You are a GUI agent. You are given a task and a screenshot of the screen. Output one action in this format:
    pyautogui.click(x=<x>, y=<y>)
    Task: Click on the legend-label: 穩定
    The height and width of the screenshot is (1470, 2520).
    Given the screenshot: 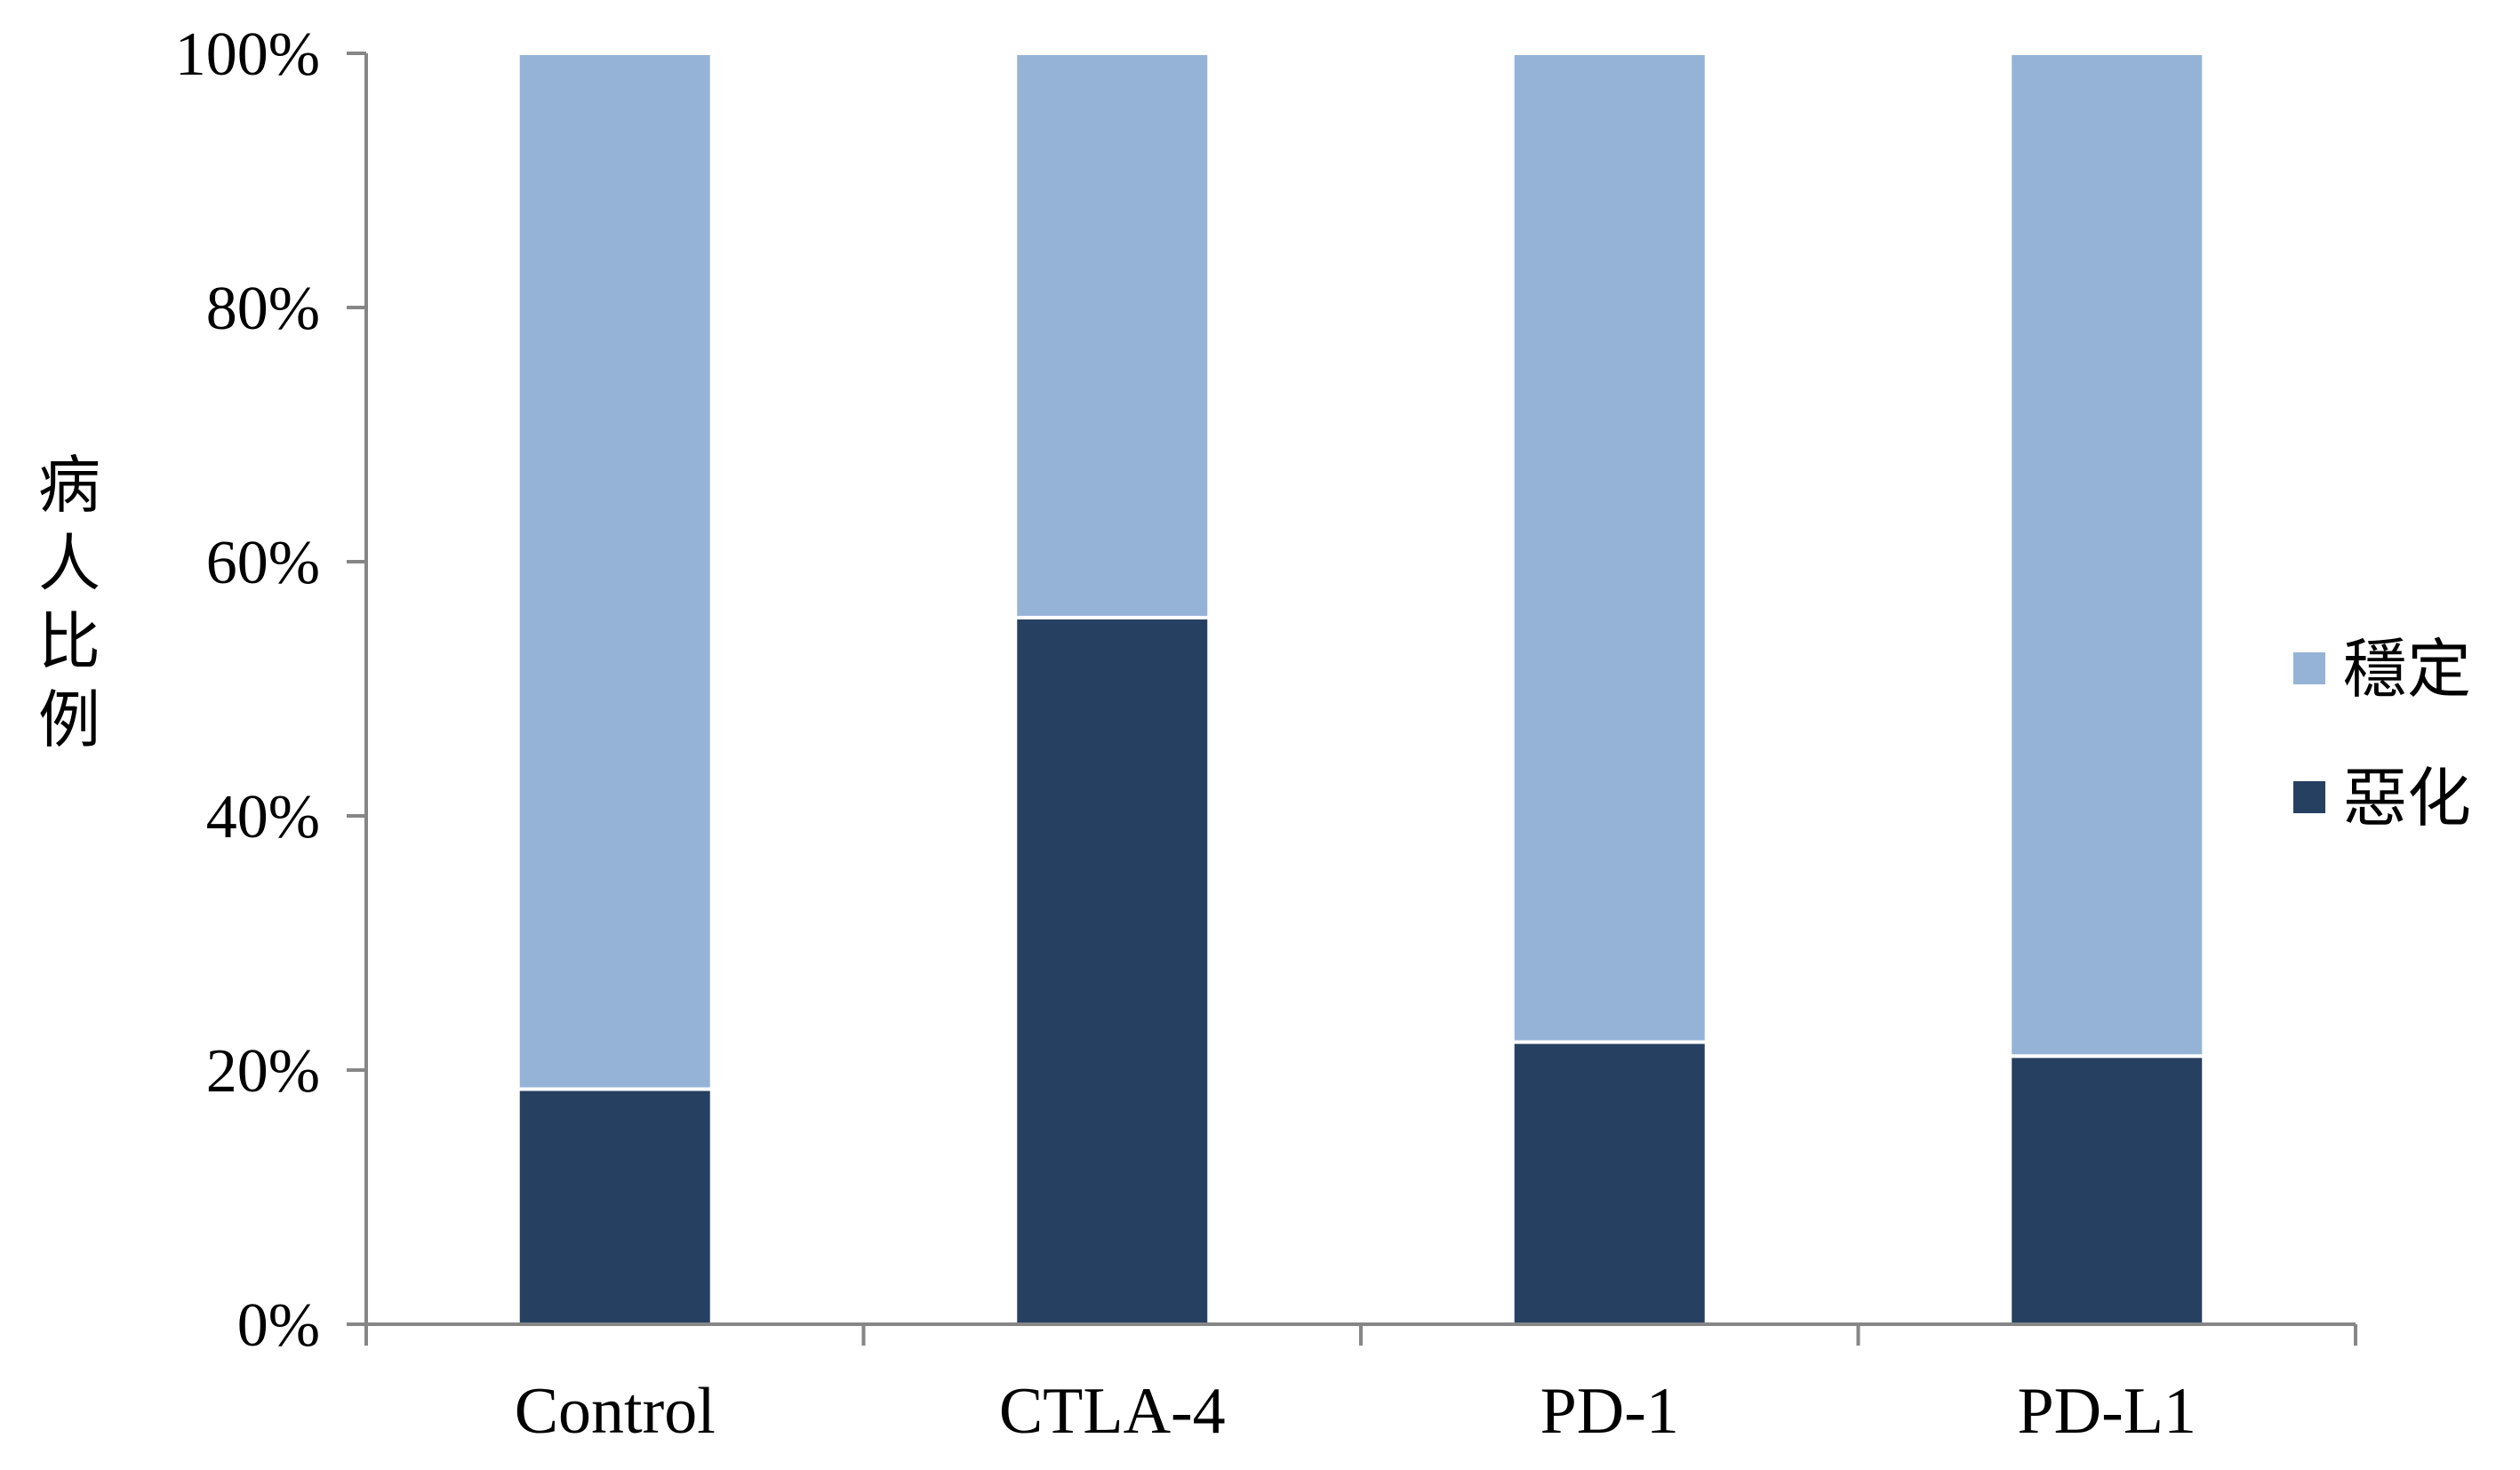 What is the action you would take?
    pyautogui.click(x=2407, y=670)
    